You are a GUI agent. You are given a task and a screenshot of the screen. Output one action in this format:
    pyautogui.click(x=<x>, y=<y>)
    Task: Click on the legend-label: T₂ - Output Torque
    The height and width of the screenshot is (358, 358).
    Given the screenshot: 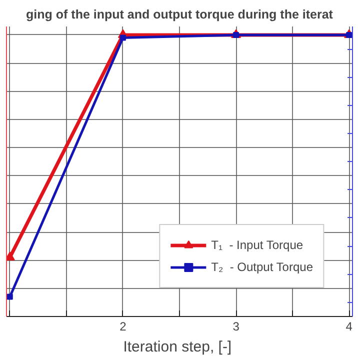 What is the action you would take?
    pyautogui.click(x=262, y=267)
    